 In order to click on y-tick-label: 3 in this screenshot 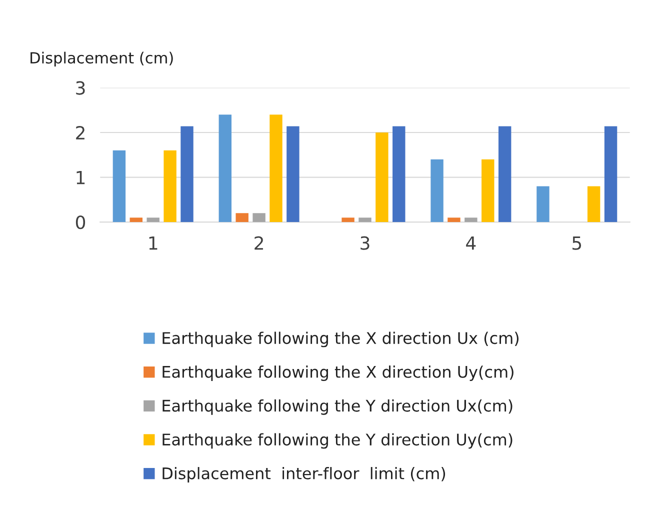, I will do `click(80, 88)`.